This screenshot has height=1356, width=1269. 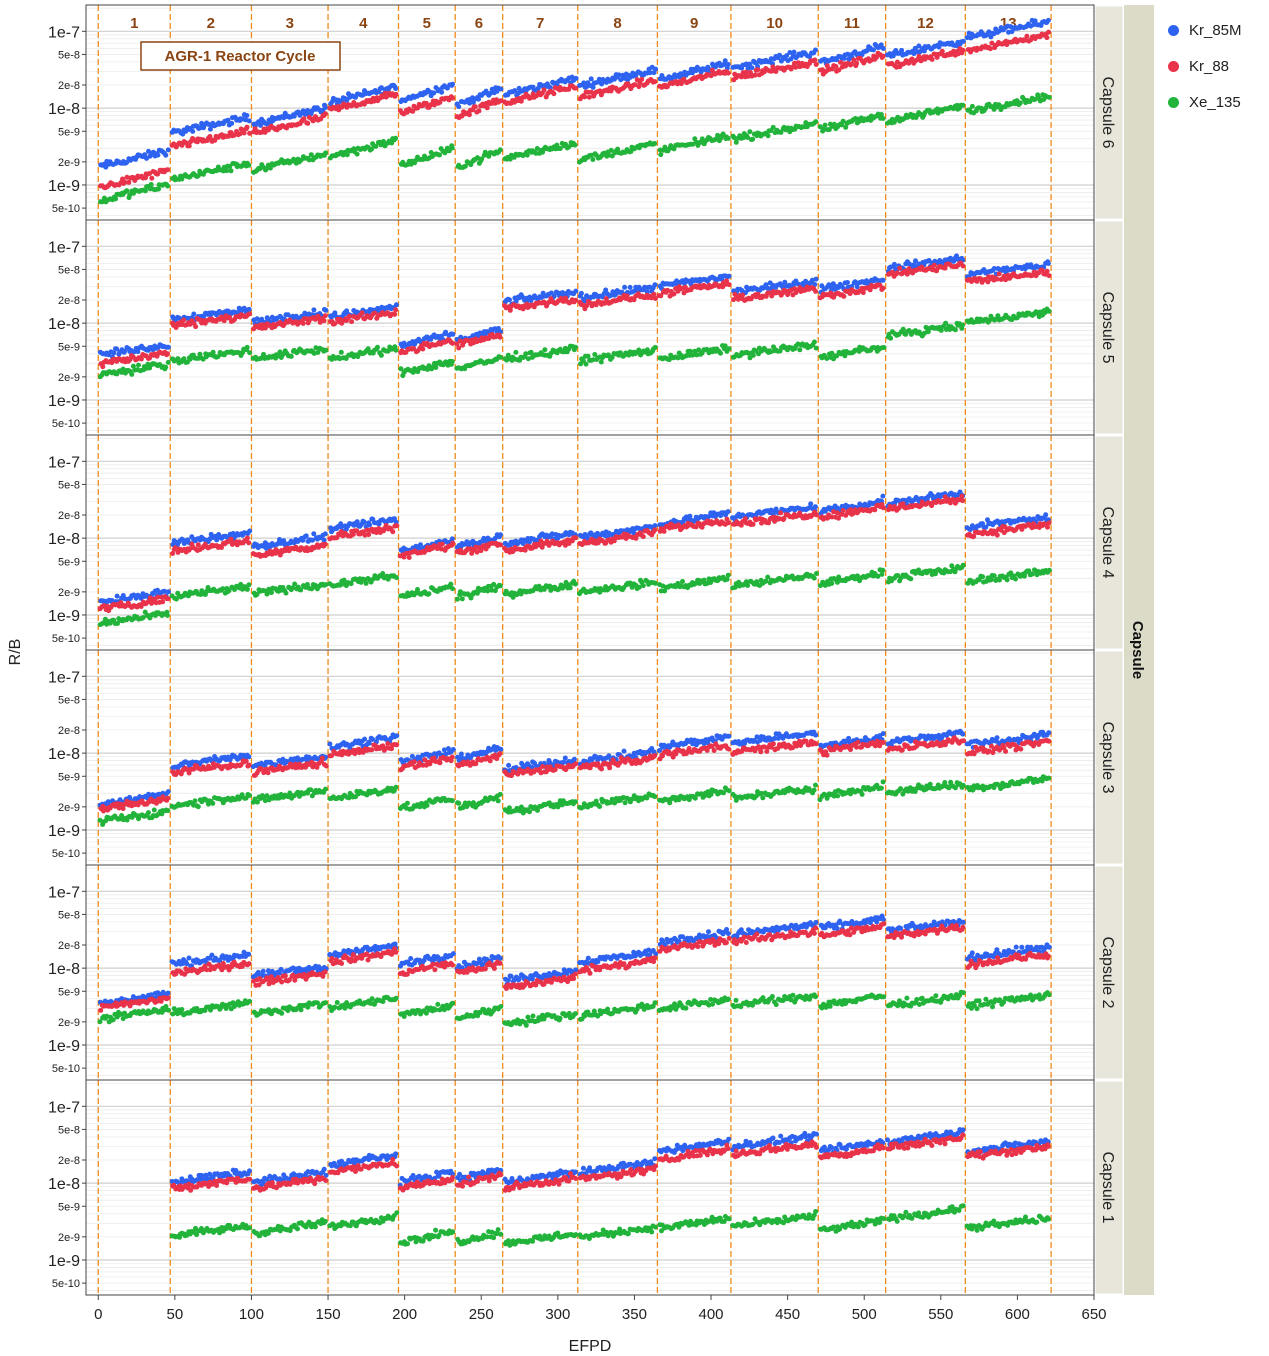 What do you see at coordinates (590, 1346) in the screenshot?
I see `x-axis-title: EFPD` at bounding box center [590, 1346].